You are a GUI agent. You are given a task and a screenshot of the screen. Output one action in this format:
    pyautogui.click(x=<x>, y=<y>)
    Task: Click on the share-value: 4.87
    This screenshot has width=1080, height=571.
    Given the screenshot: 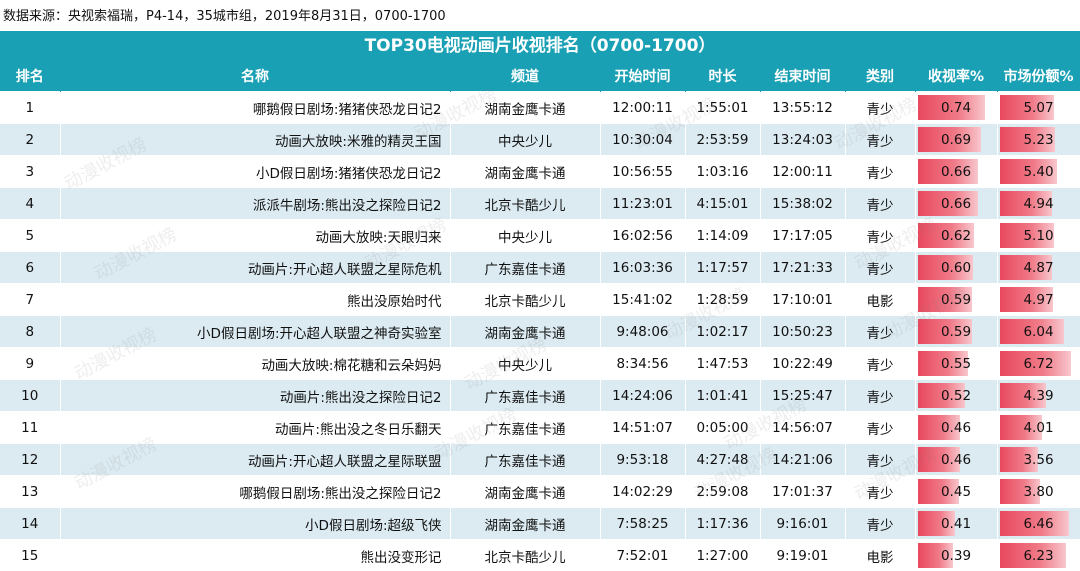 What is the action you would take?
    pyautogui.click(x=1038, y=268)
    